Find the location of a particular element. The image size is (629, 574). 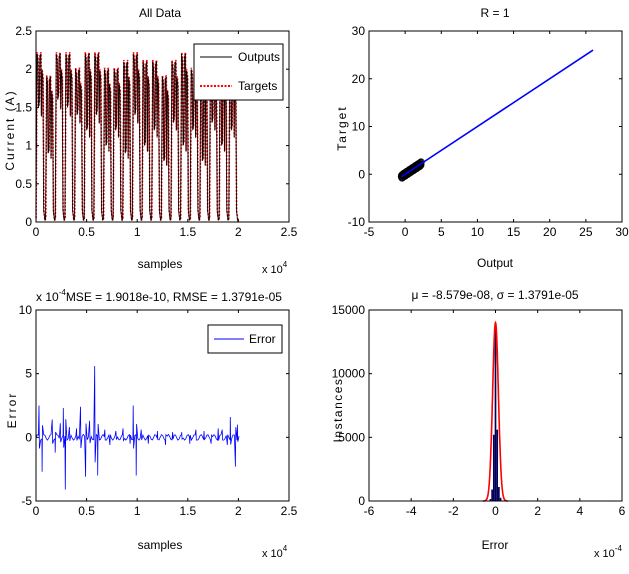

legend-box is located at coordinates (238, 72).